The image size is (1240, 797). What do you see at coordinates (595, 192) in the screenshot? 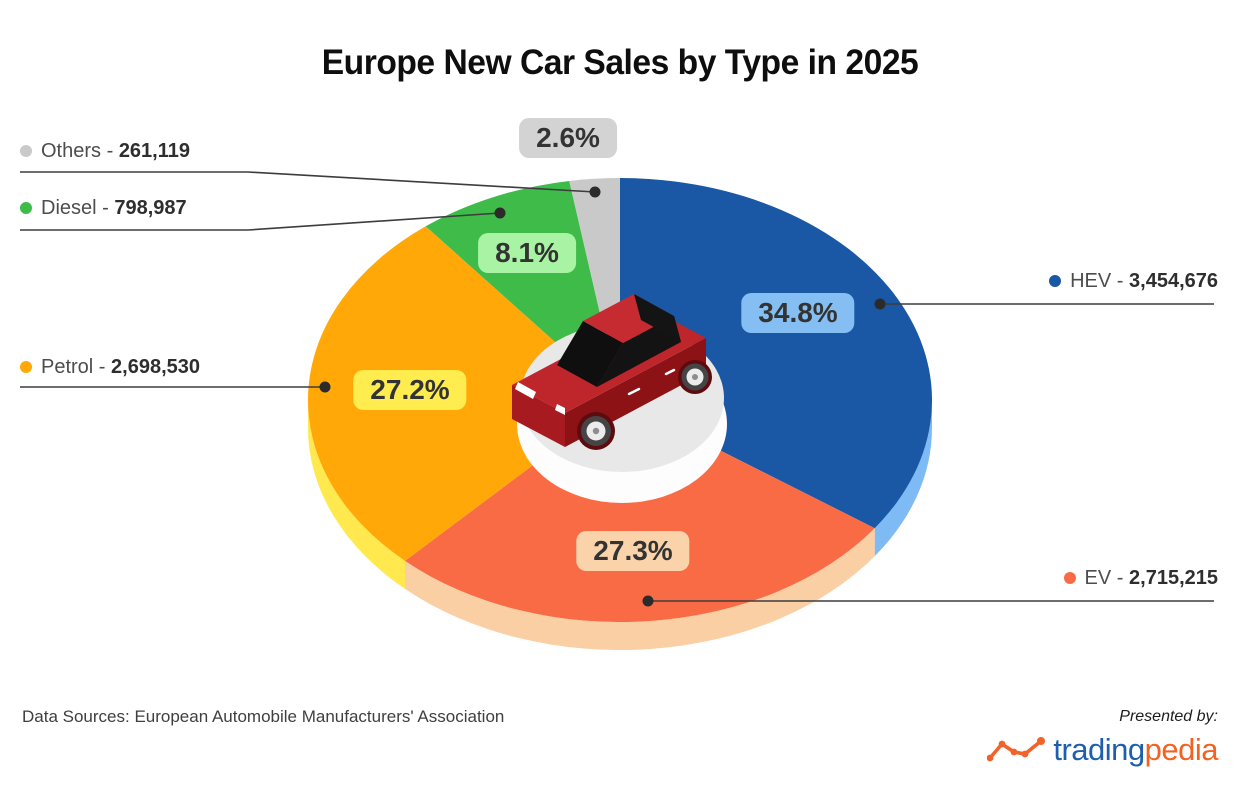
I see `leader-dot-others` at bounding box center [595, 192].